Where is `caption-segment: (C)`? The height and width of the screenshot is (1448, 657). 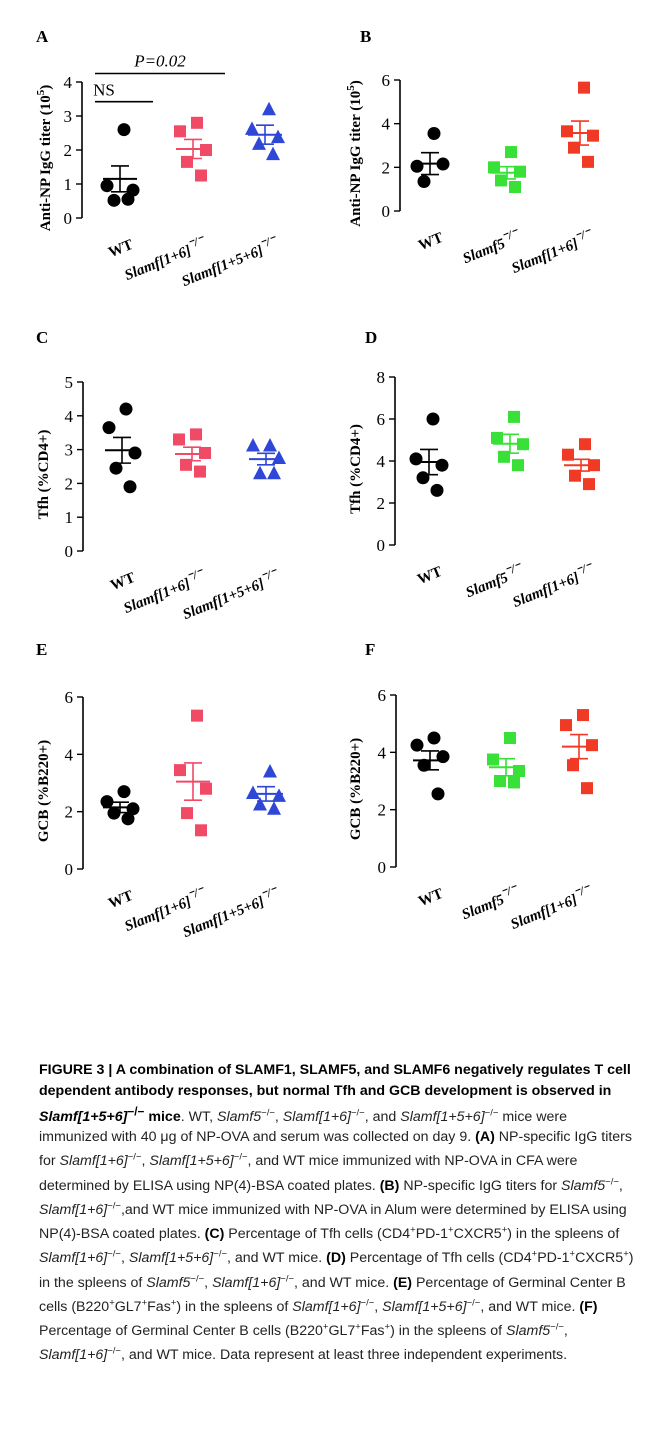 caption-segment: (C) is located at coordinates (214, 1234).